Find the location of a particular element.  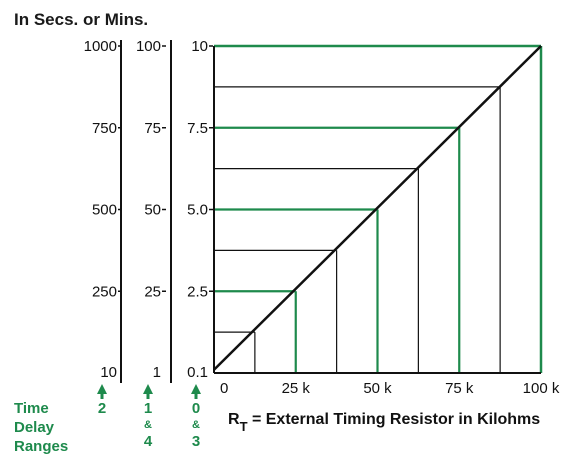

y-tick-label: 2.5 is located at coordinates (197, 291).